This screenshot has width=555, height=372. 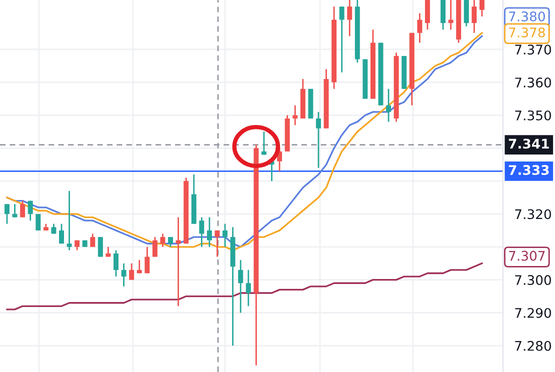 What do you see at coordinates (528, 143) in the screenshot?
I see `ref-line-label: 7.341` at bounding box center [528, 143].